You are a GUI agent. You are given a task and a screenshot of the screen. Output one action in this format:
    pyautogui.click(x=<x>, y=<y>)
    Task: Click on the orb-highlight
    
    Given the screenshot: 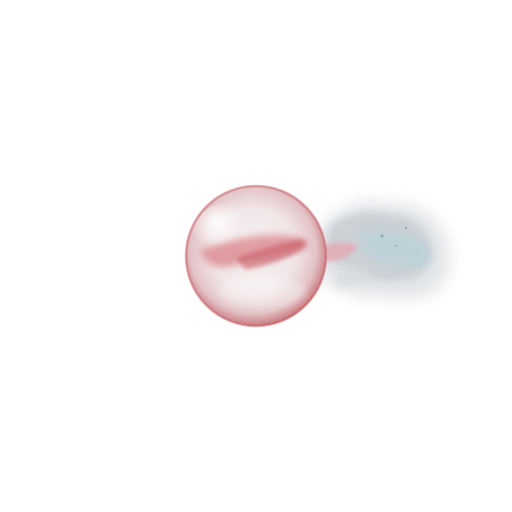 What is the action you would take?
    pyautogui.click(x=232, y=236)
    